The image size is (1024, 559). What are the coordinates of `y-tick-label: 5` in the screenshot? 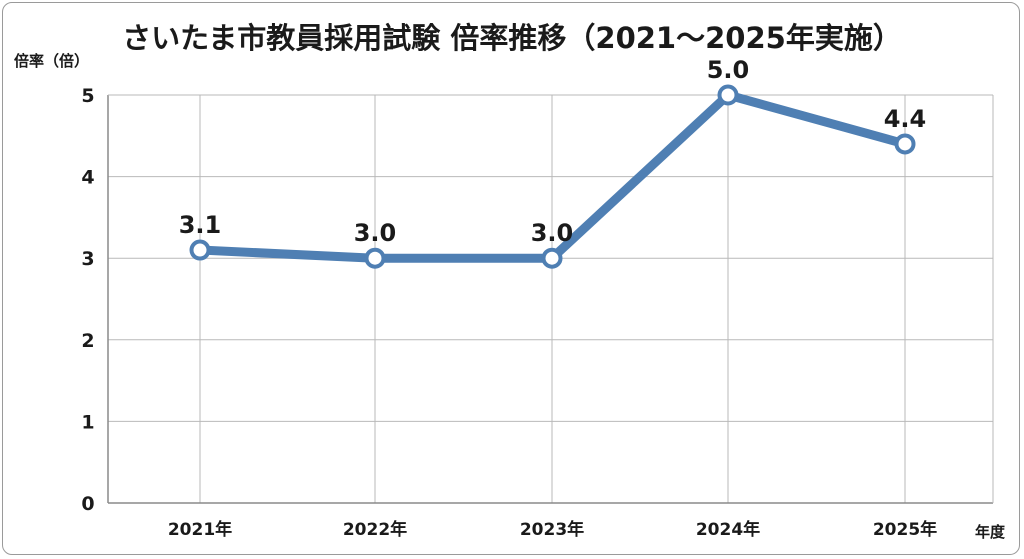 It's located at (87, 96).